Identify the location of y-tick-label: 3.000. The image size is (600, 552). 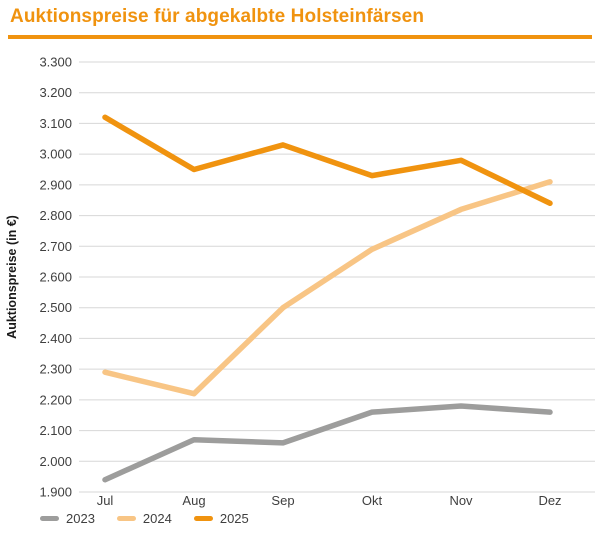
(55, 154).